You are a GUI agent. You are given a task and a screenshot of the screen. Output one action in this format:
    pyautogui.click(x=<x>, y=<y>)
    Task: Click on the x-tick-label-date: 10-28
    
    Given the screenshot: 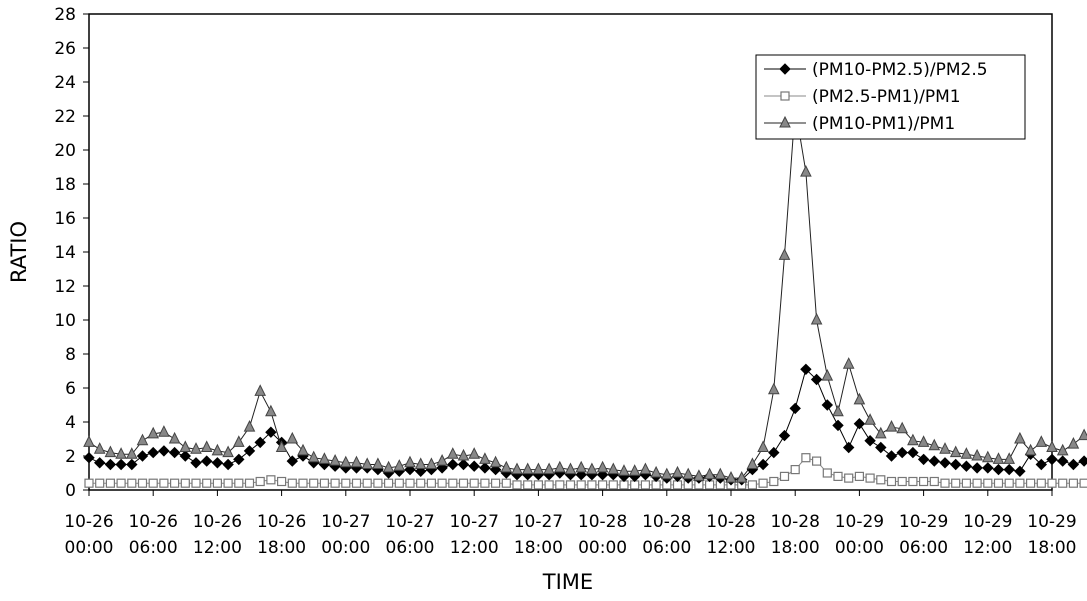 What is the action you would take?
    pyautogui.click(x=794, y=522)
    